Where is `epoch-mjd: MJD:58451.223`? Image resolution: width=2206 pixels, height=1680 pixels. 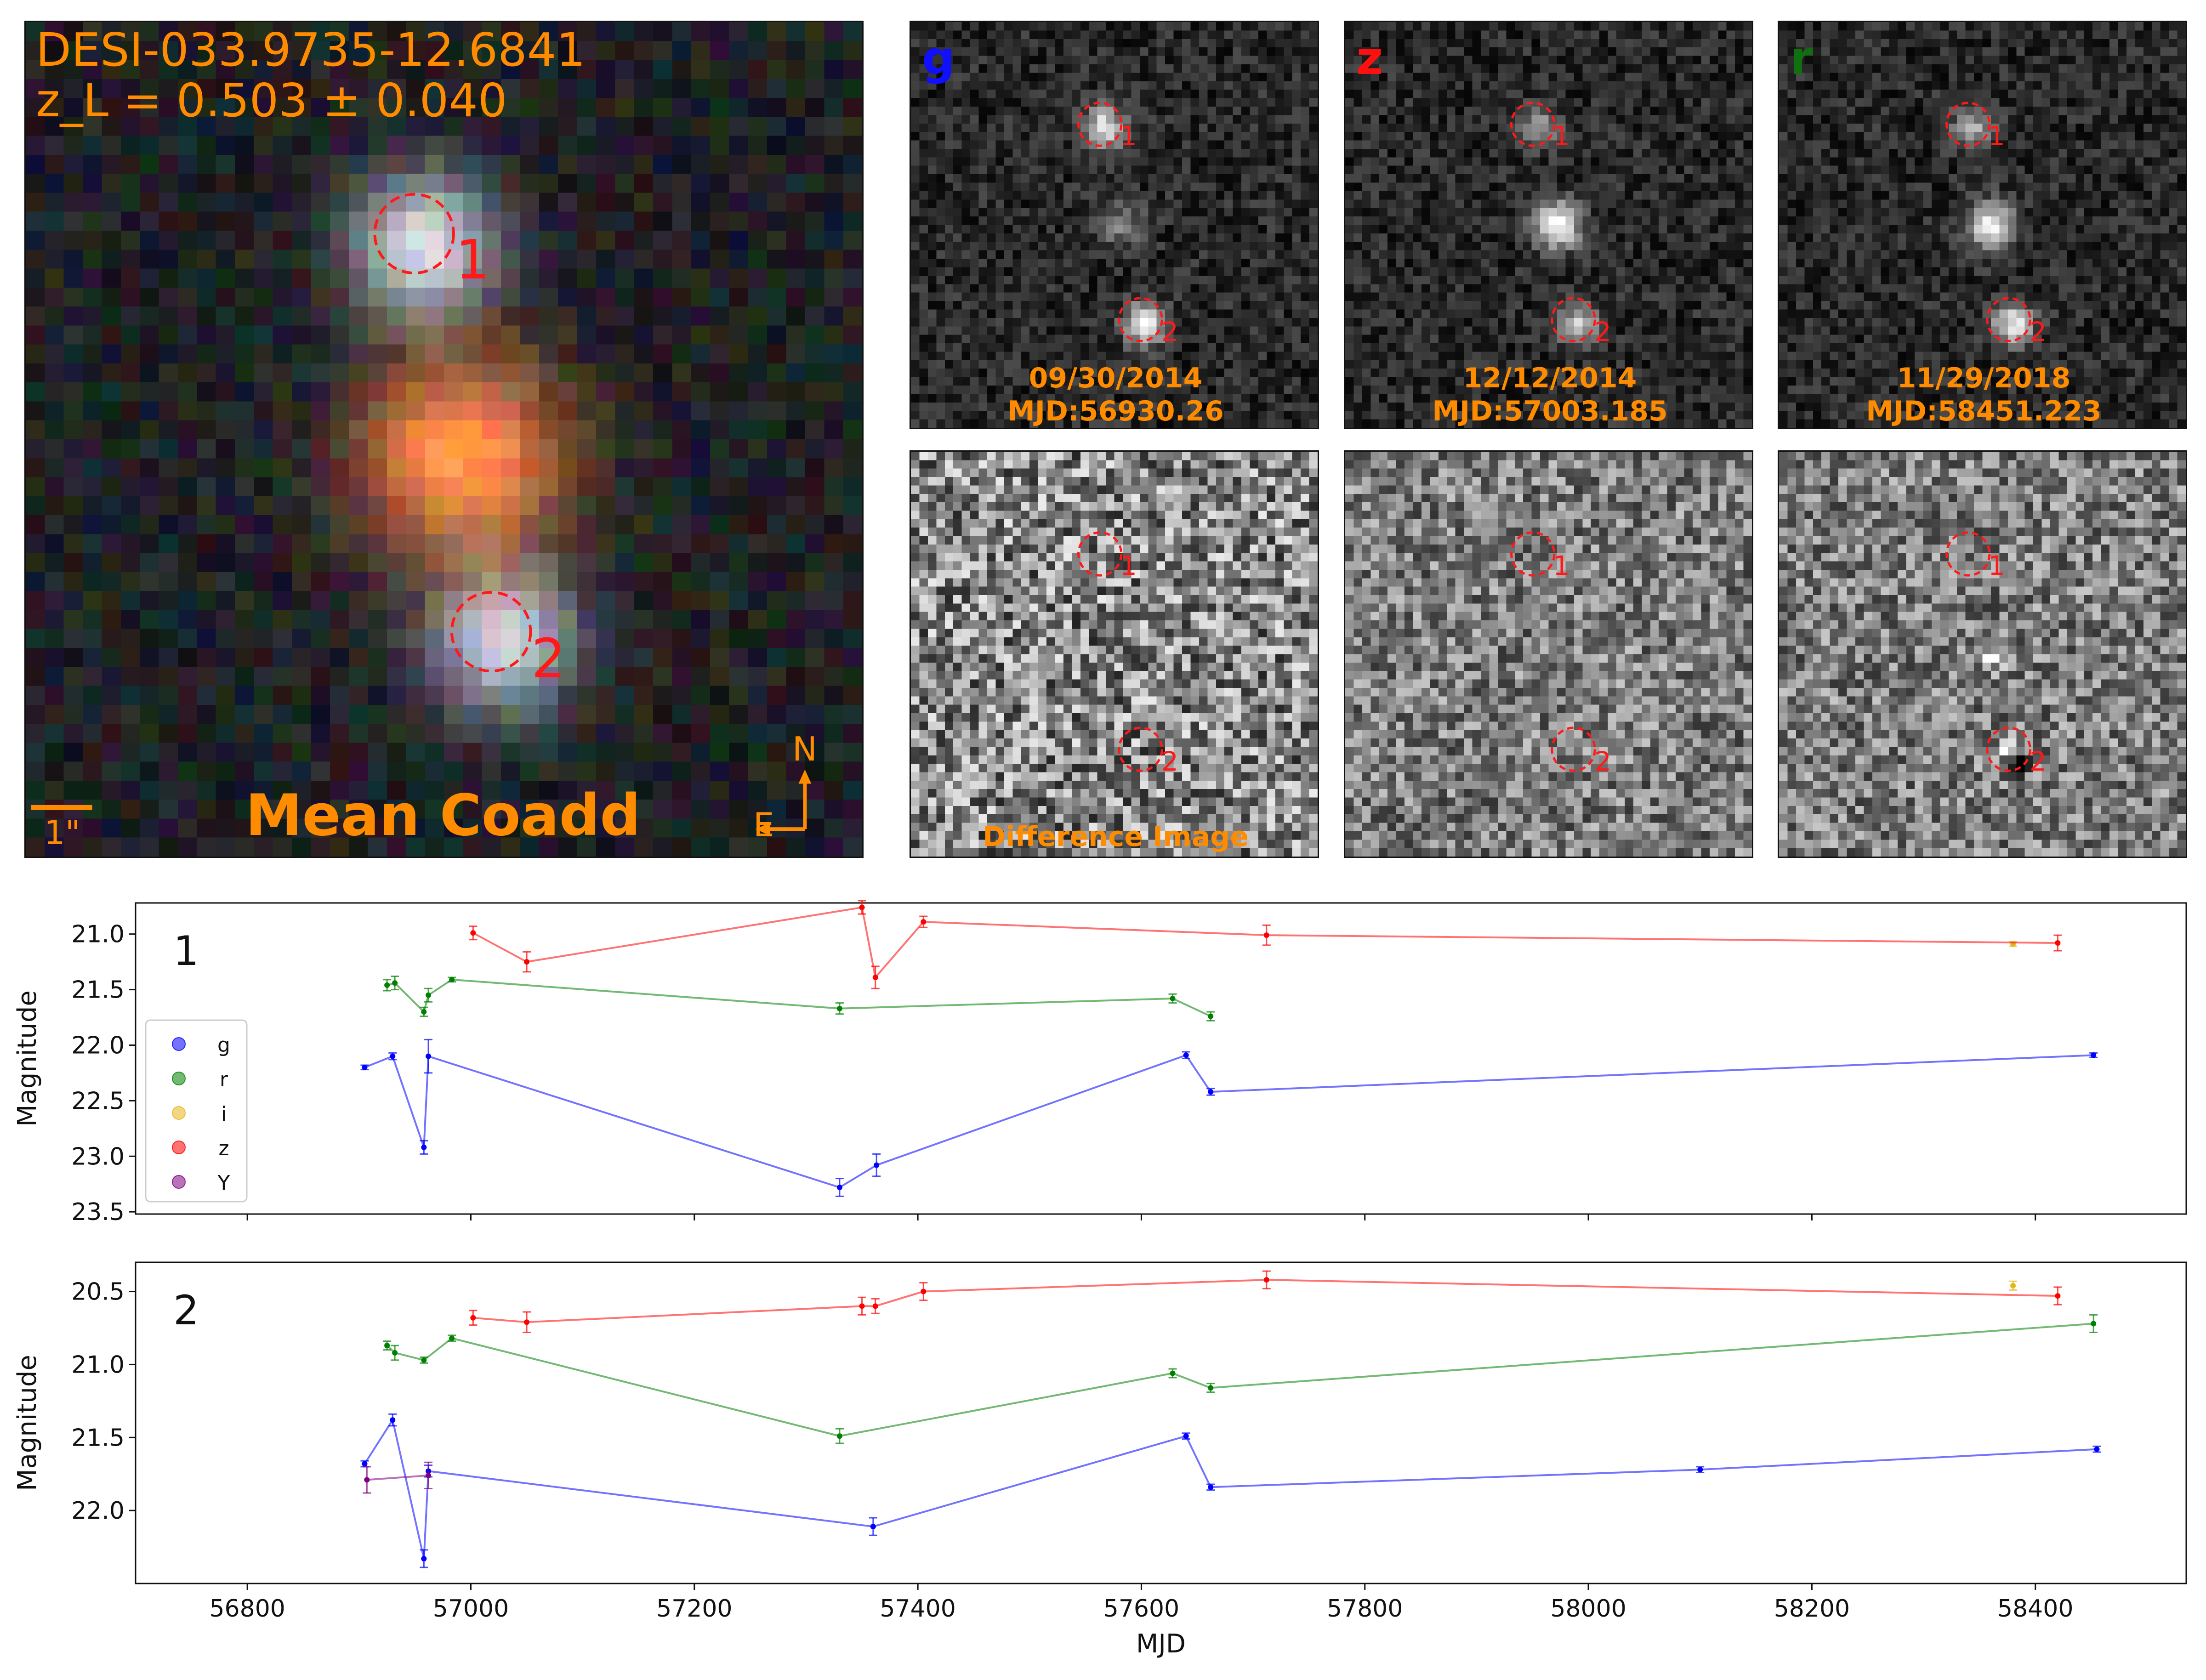
epoch-mjd: MJD:58451.223 is located at coordinates (1984, 411).